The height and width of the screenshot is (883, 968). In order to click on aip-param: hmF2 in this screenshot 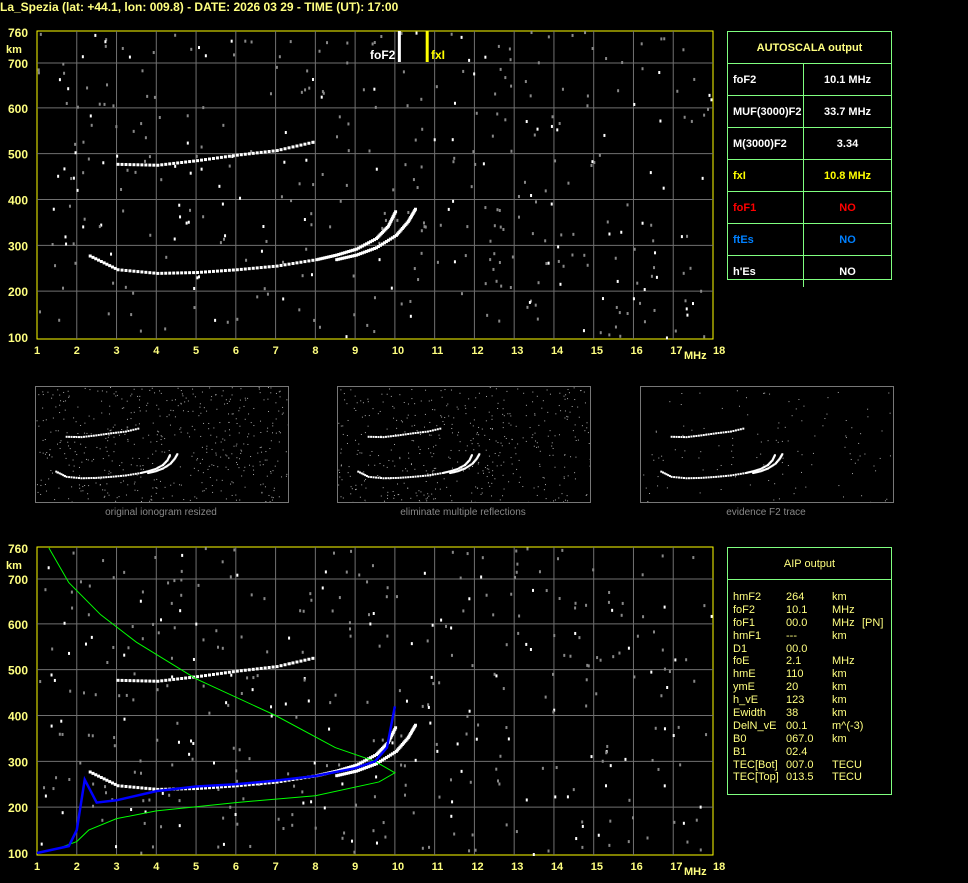, I will do `click(747, 597)`.